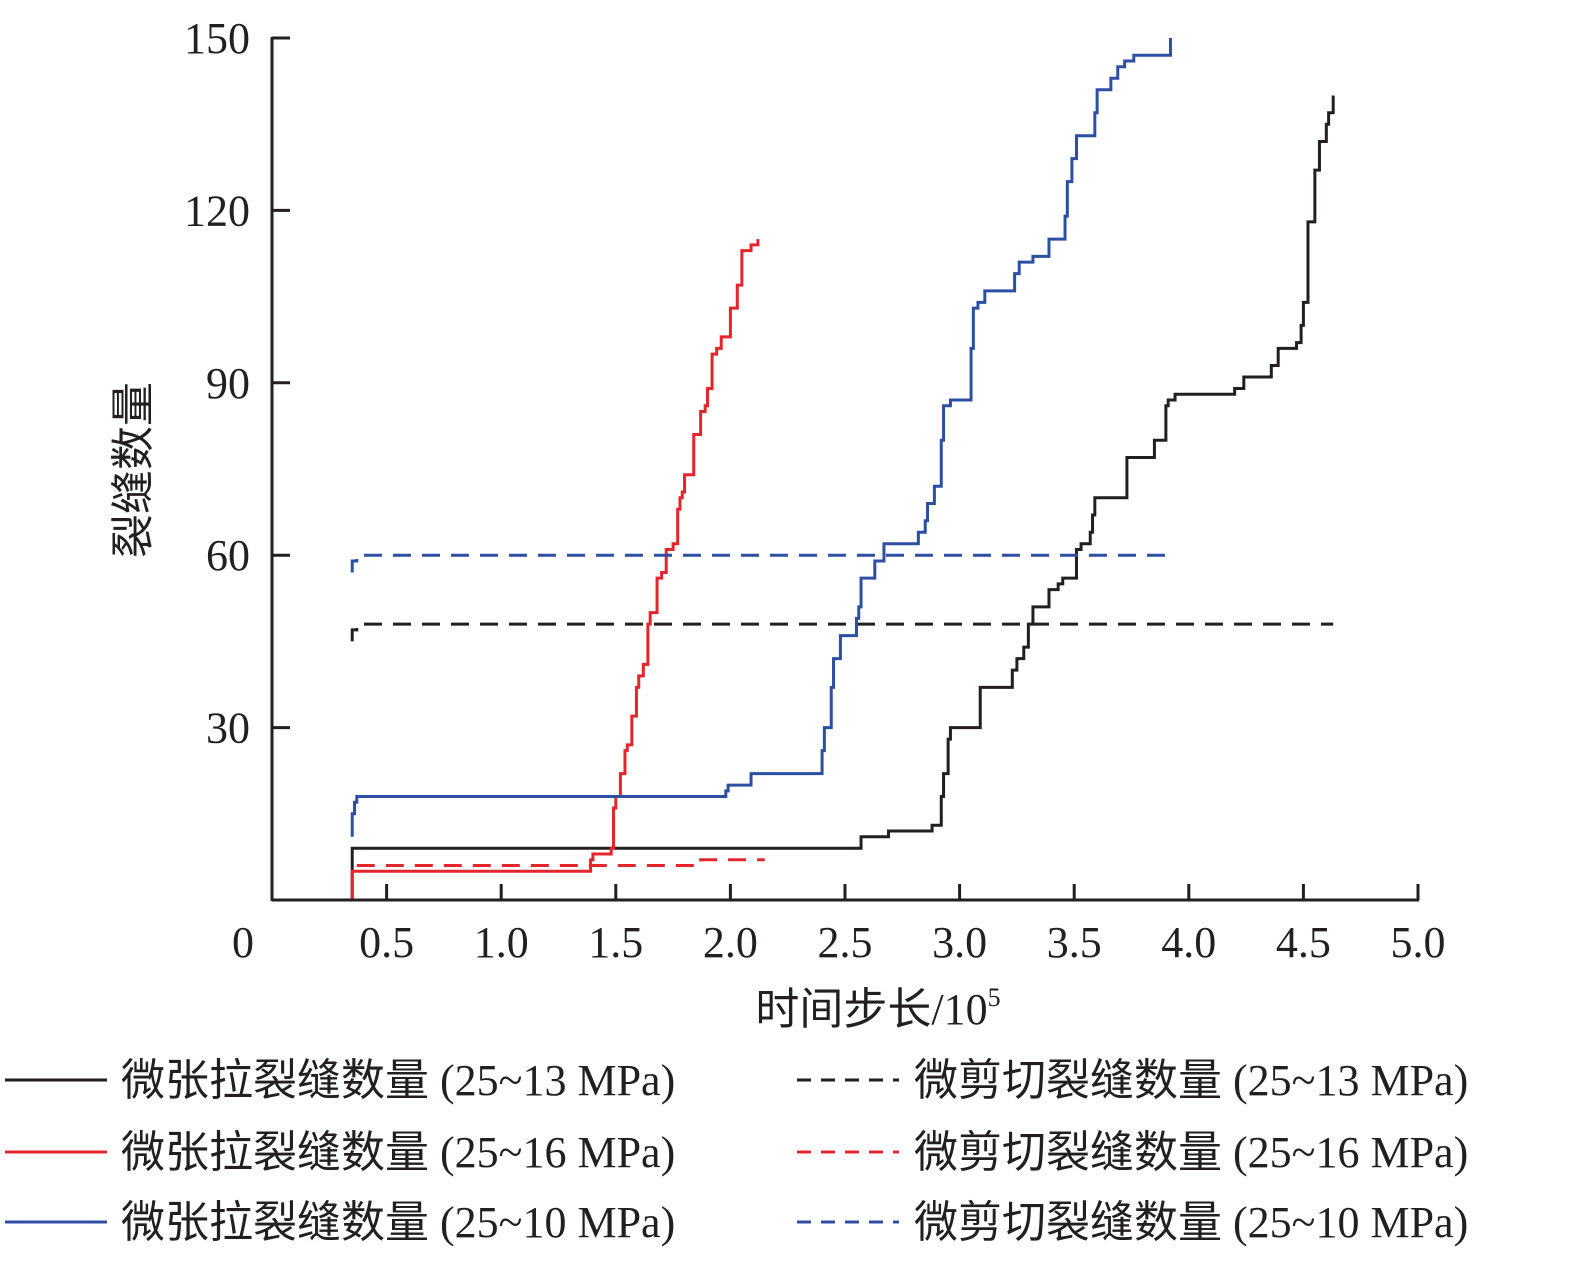 This screenshot has width=1575, height=1275. I want to click on x-tick-label: 0, so click(243, 942).